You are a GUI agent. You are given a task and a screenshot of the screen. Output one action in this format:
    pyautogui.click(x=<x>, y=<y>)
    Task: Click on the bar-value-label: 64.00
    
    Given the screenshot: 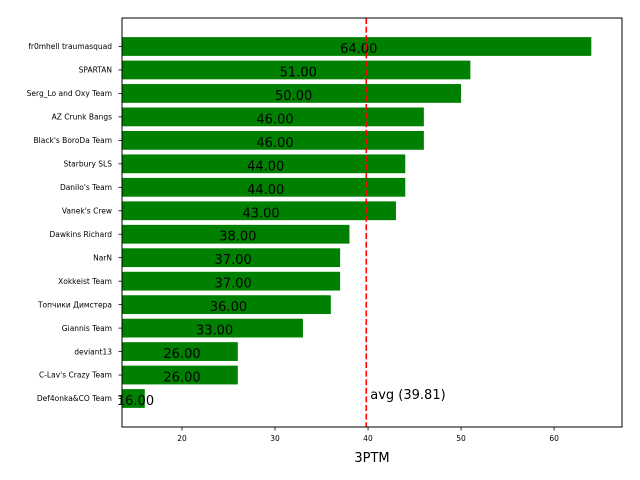 What is the action you would take?
    pyautogui.click(x=358, y=49)
    